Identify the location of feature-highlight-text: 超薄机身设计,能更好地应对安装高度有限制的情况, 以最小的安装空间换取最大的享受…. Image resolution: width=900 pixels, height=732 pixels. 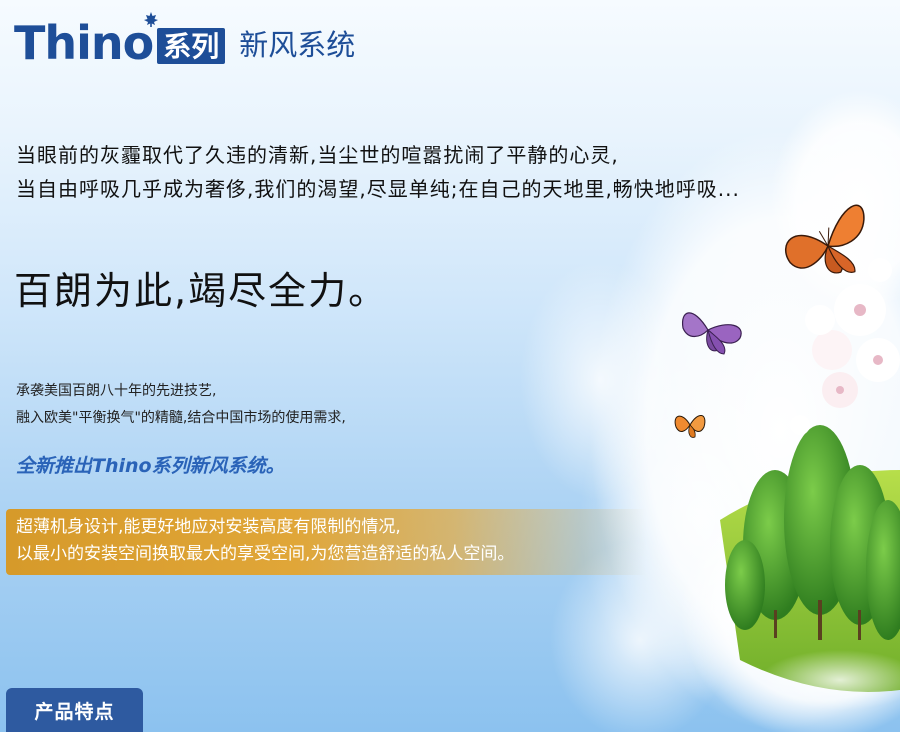
(265, 541).